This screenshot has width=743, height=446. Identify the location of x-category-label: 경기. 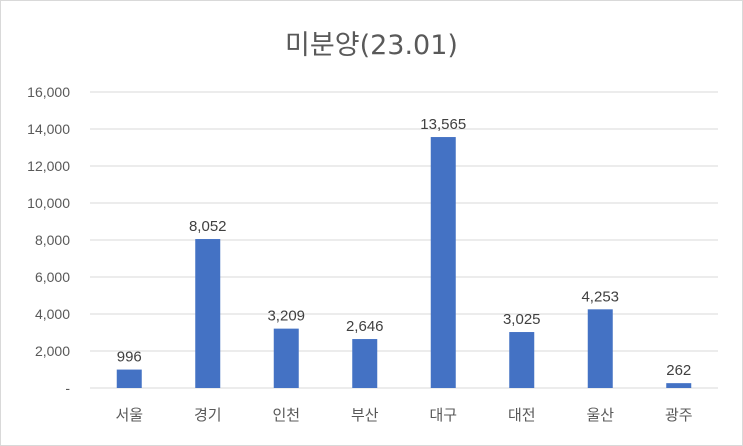
(208, 415).